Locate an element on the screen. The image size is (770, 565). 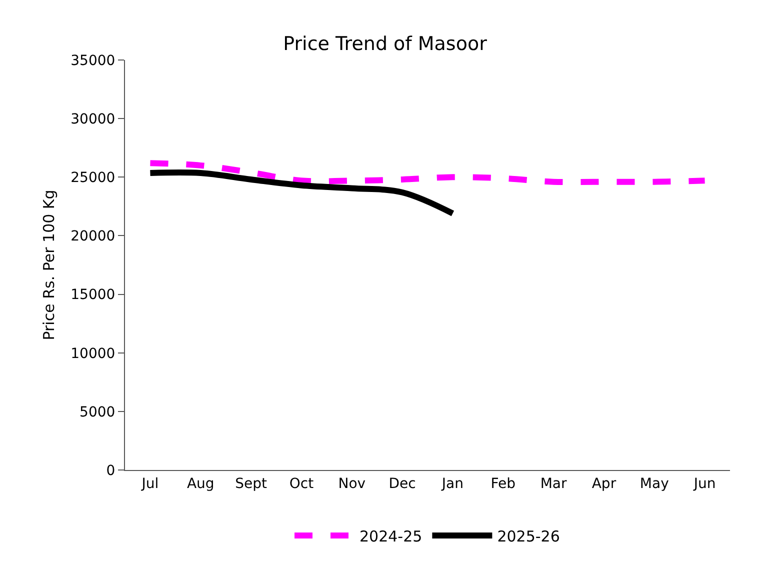
x-tick-label: Sept is located at coordinates (251, 484).